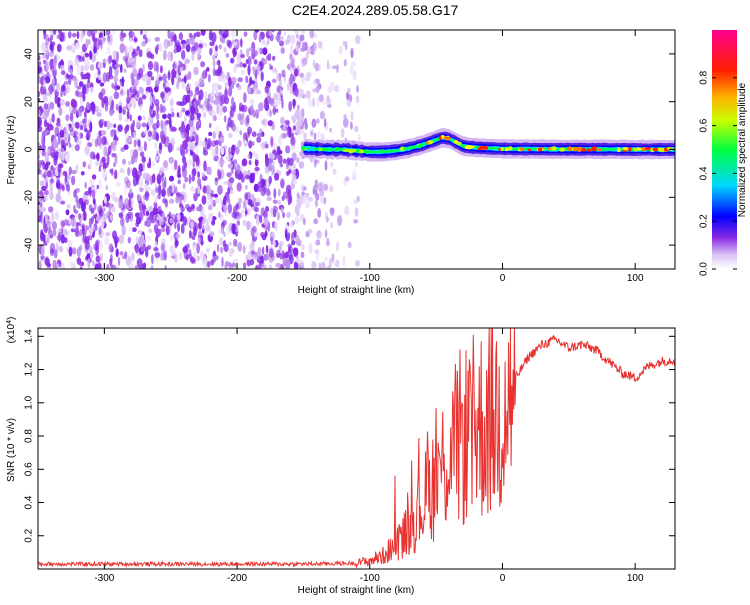  What do you see at coordinates (29, 54) in the screenshot?
I see `spectrogram-ytick-label: 40` at bounding box center [29, 54].